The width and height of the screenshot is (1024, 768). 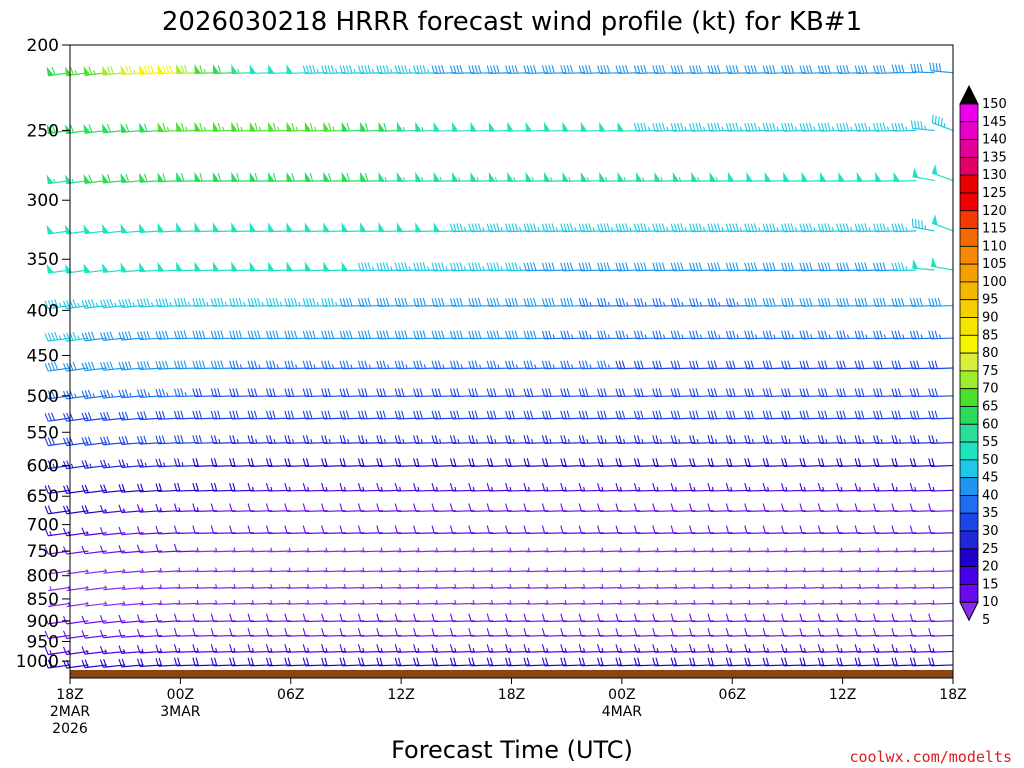 I want to click on colorbar-label: 120, so click(x=994, y=211).